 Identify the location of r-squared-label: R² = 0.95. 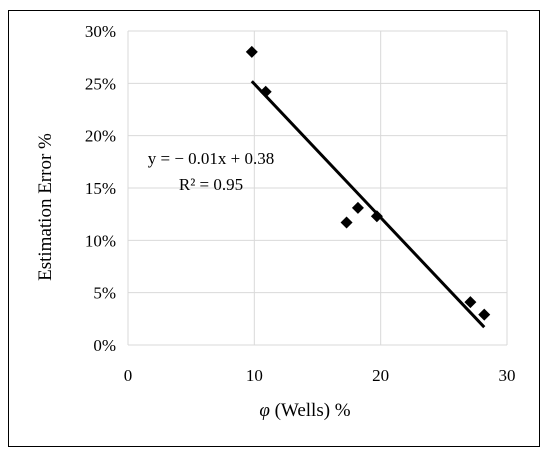
(211, 184).